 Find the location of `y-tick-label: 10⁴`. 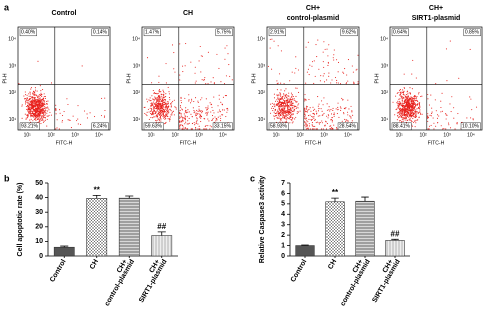

y-tick-label: 10⁴ is located at coordinates (261, 40).